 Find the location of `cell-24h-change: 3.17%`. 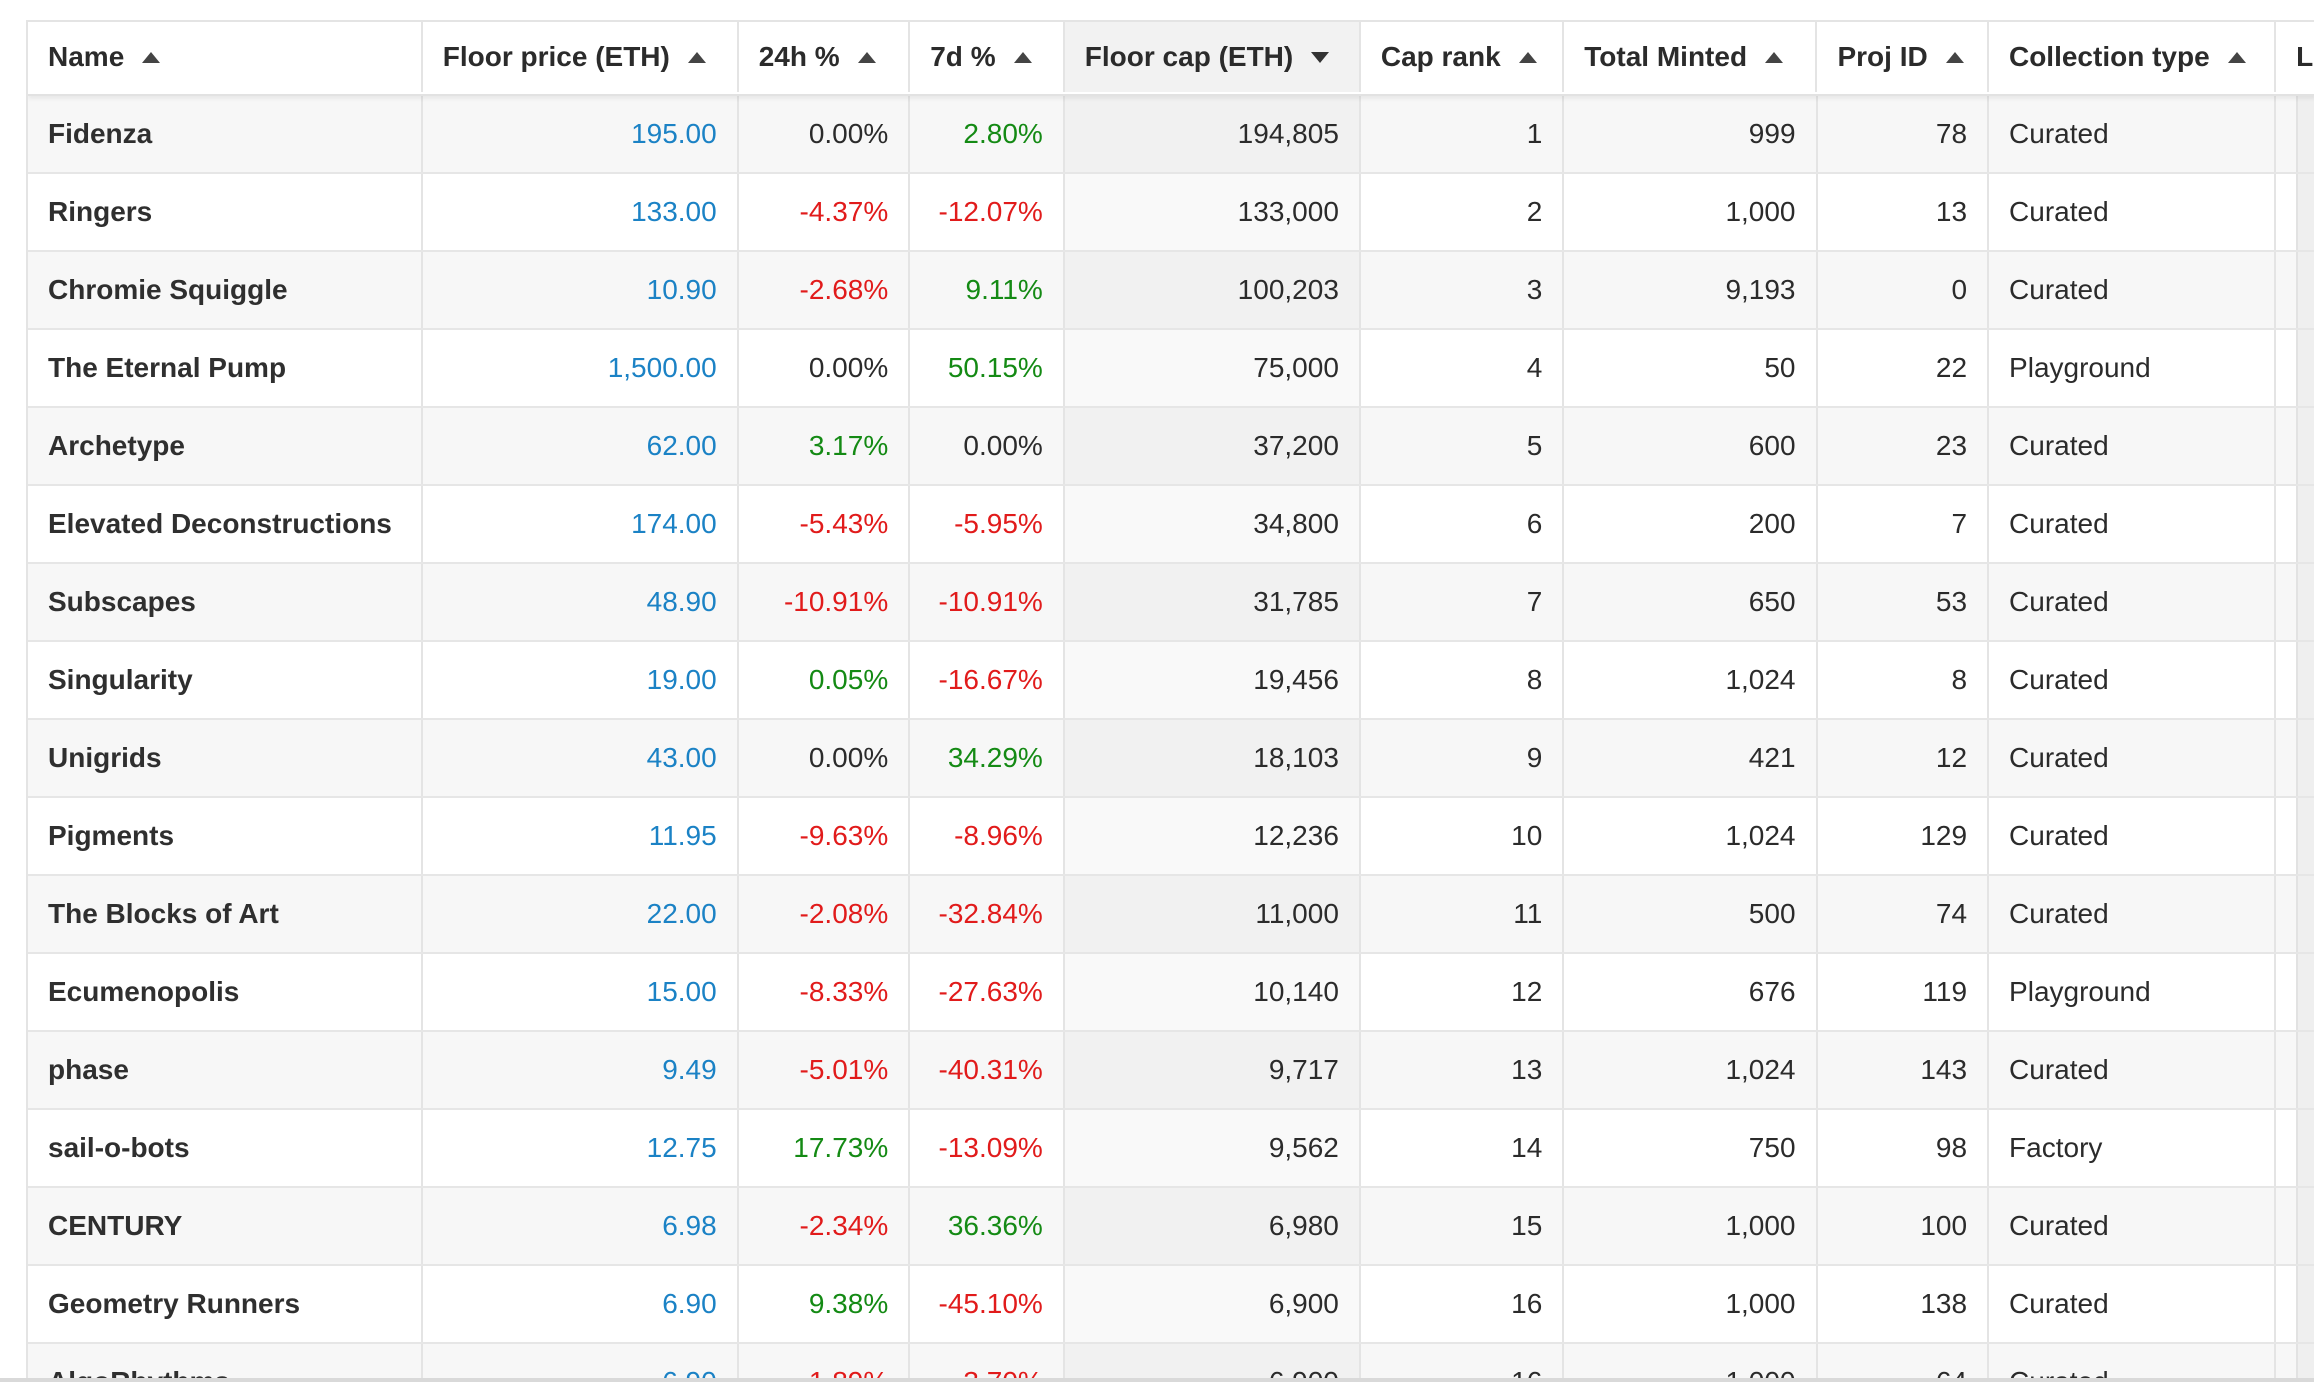

cell-24h-change: 3.17% is located at coordinates (825, 446).